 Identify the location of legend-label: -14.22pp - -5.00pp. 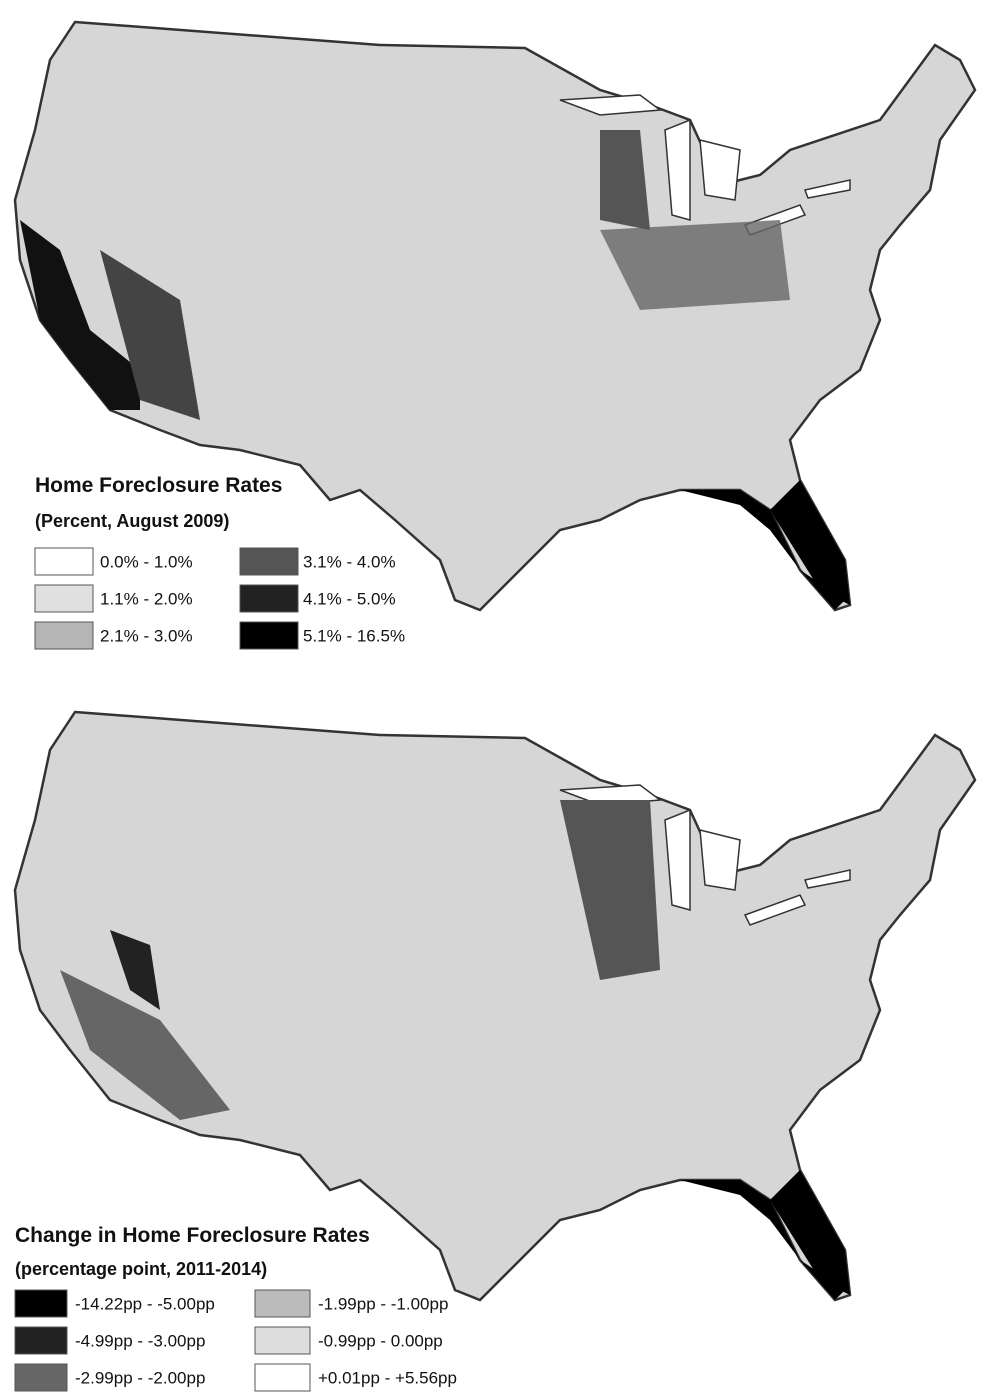
(145, 1303).